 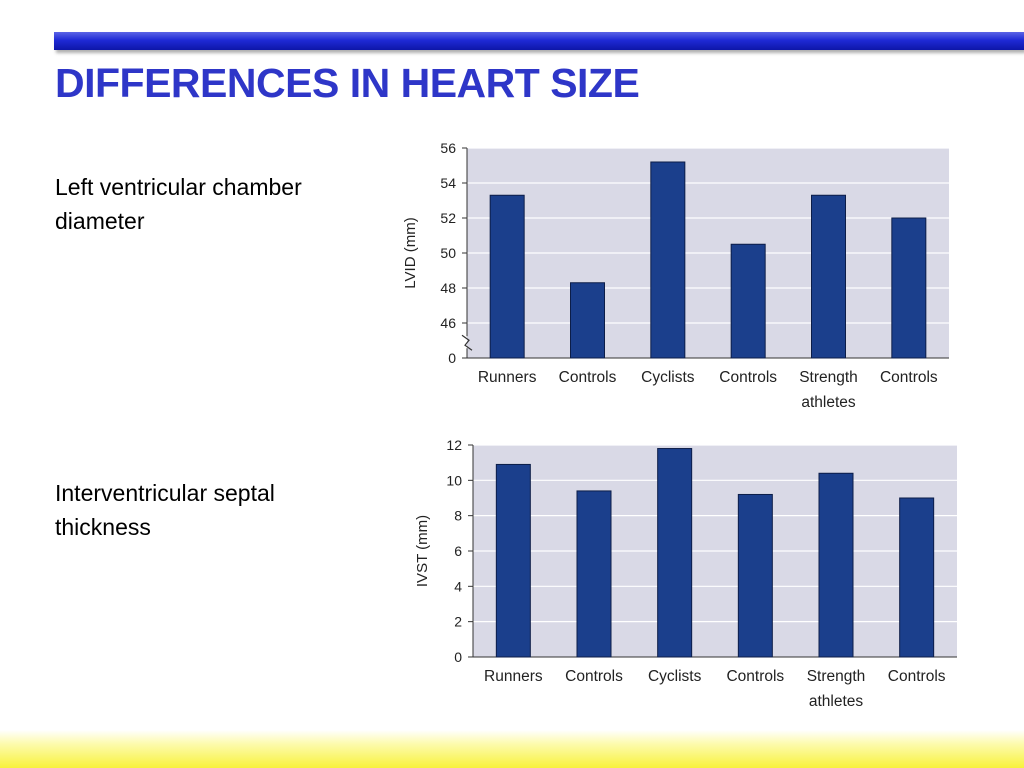 What do you see at coordinates (448, 183) in the screenshot?
I see `y-tick-label: 54` at bounding box center [448, 183].